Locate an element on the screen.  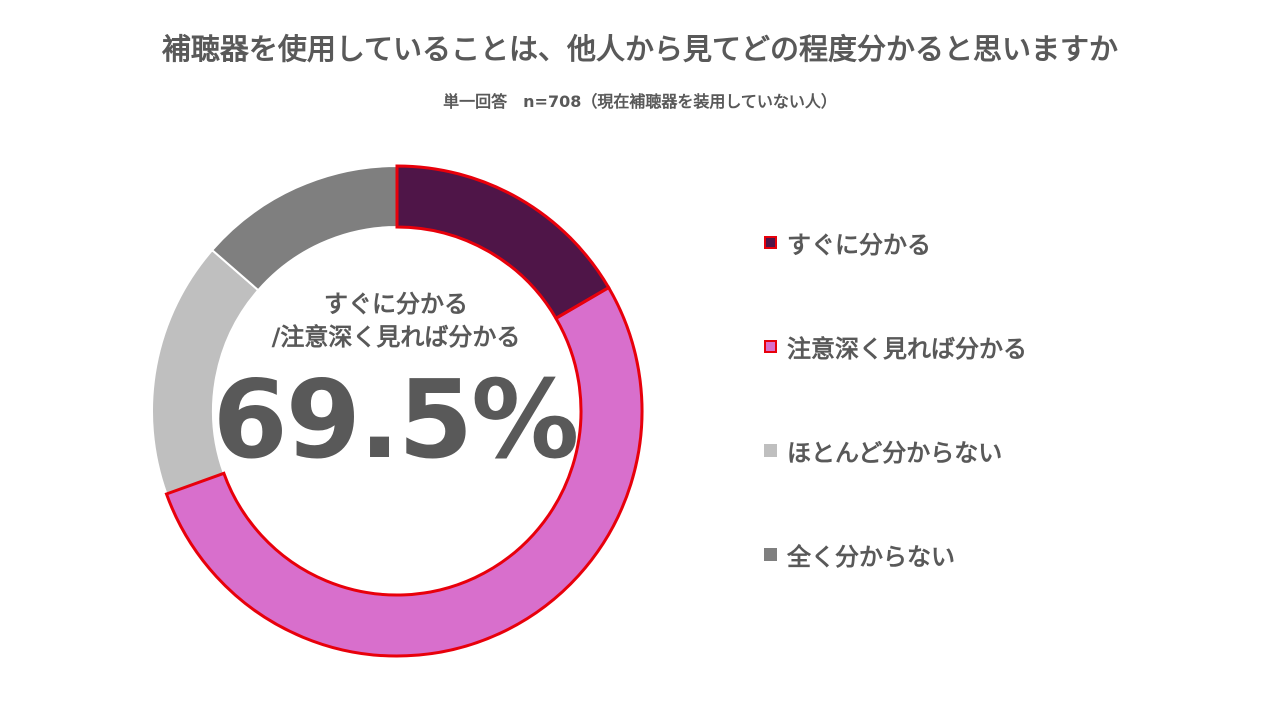
legend-item: 全く分からない is located at coordinates (859, 554).